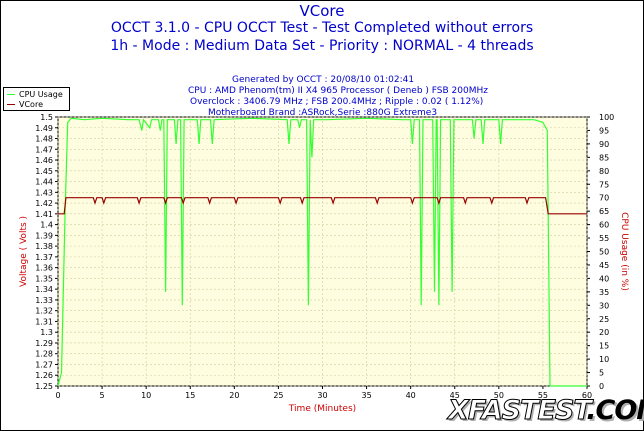 The height and width of the screenshot is (431, 644). What do you see at coordinates (604, 319) in the screenshot?
I see `y-right-tick-label: 25` at bounding box center [604, 319].